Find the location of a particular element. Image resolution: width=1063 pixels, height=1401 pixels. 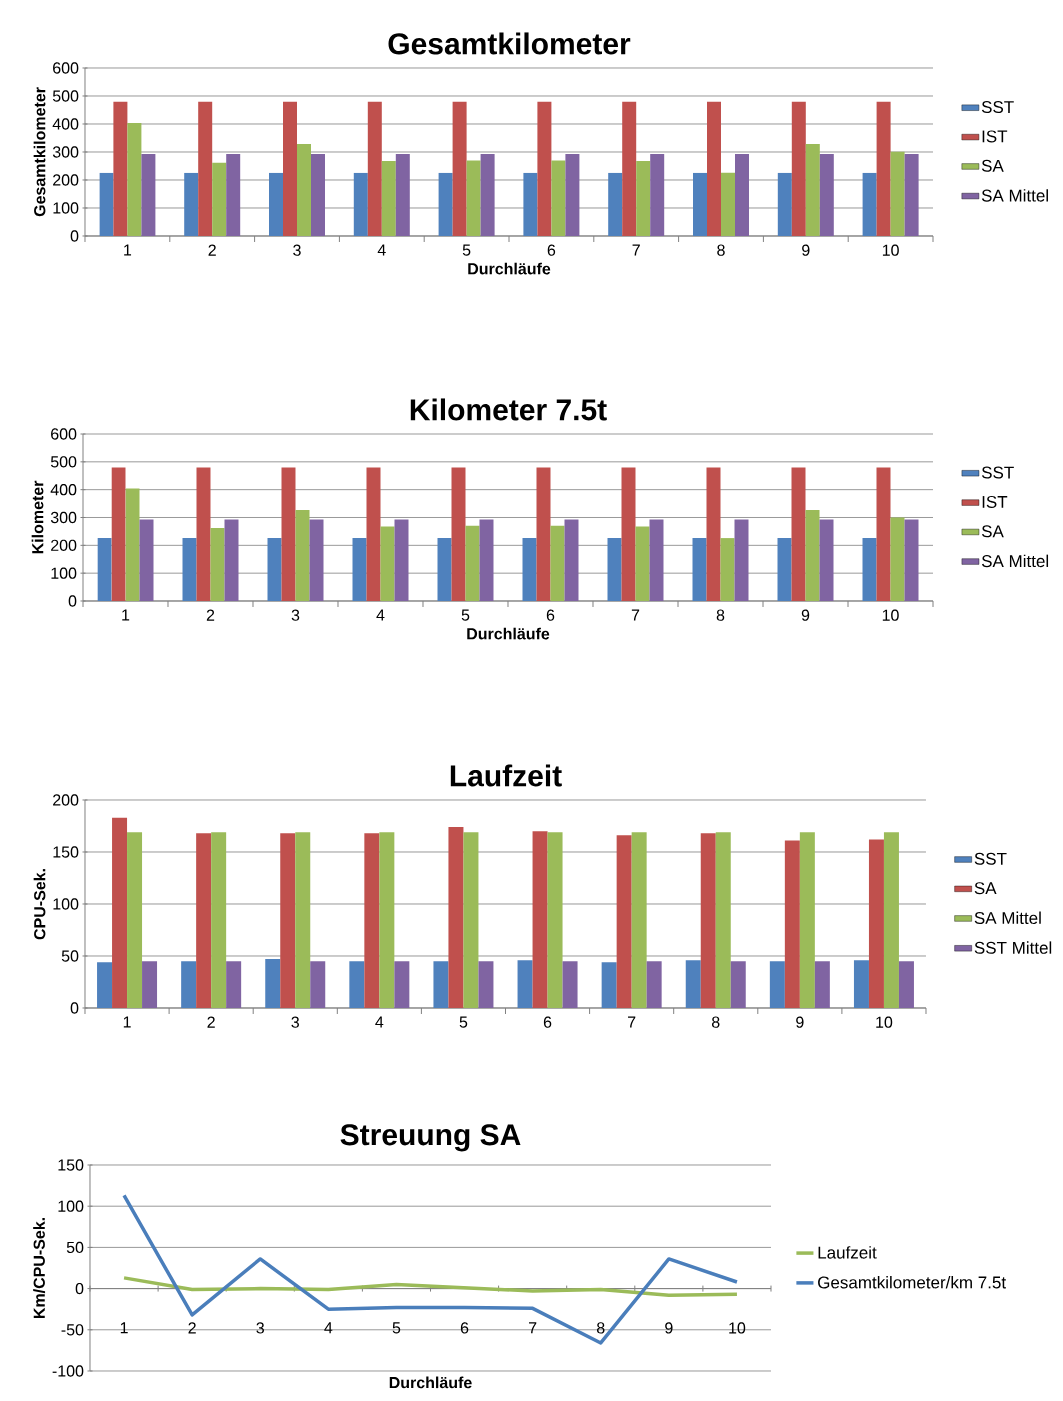

x-tick-label: 10 is located at coordinates (884, 1022).